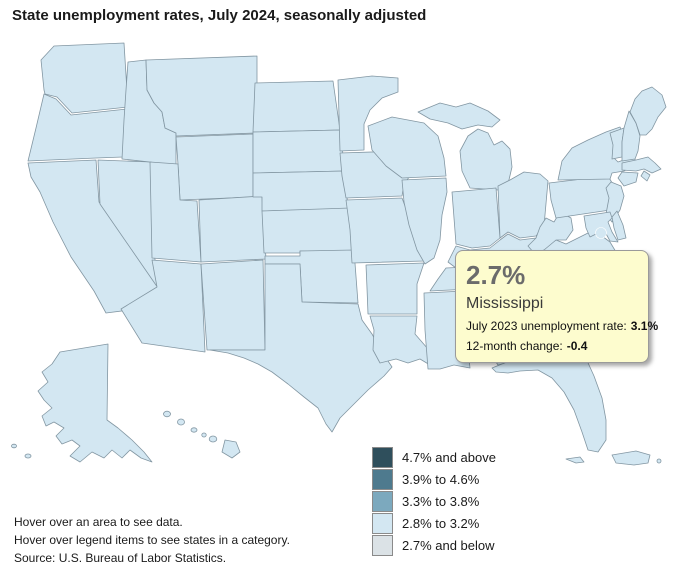  I want to click on state-kansas, so click(307, 230).